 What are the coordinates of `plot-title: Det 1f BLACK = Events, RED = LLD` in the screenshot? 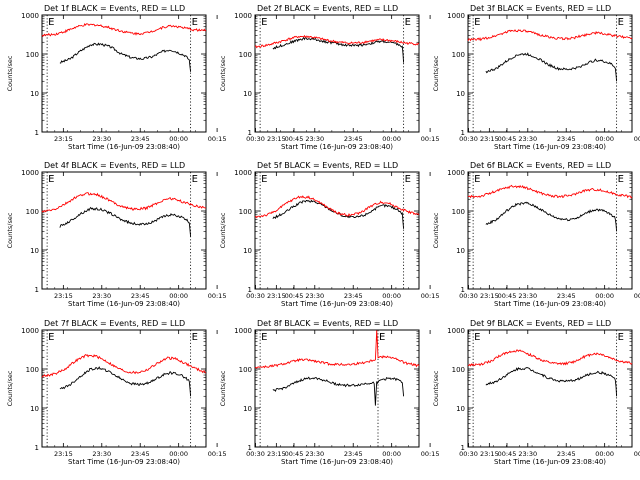 It's located at (114, 8).